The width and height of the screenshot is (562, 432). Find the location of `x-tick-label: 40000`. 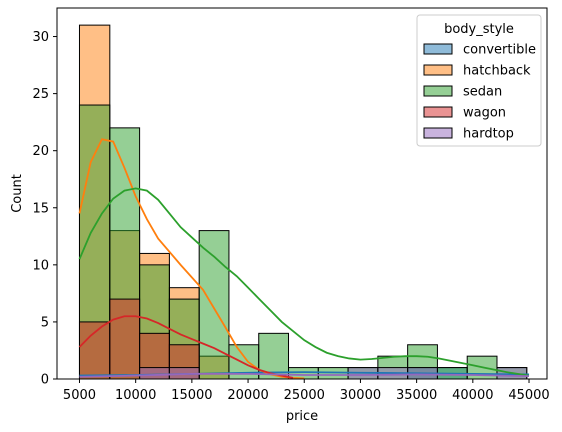

x-tick-label: 40000 is located at coordinates (472, 395).